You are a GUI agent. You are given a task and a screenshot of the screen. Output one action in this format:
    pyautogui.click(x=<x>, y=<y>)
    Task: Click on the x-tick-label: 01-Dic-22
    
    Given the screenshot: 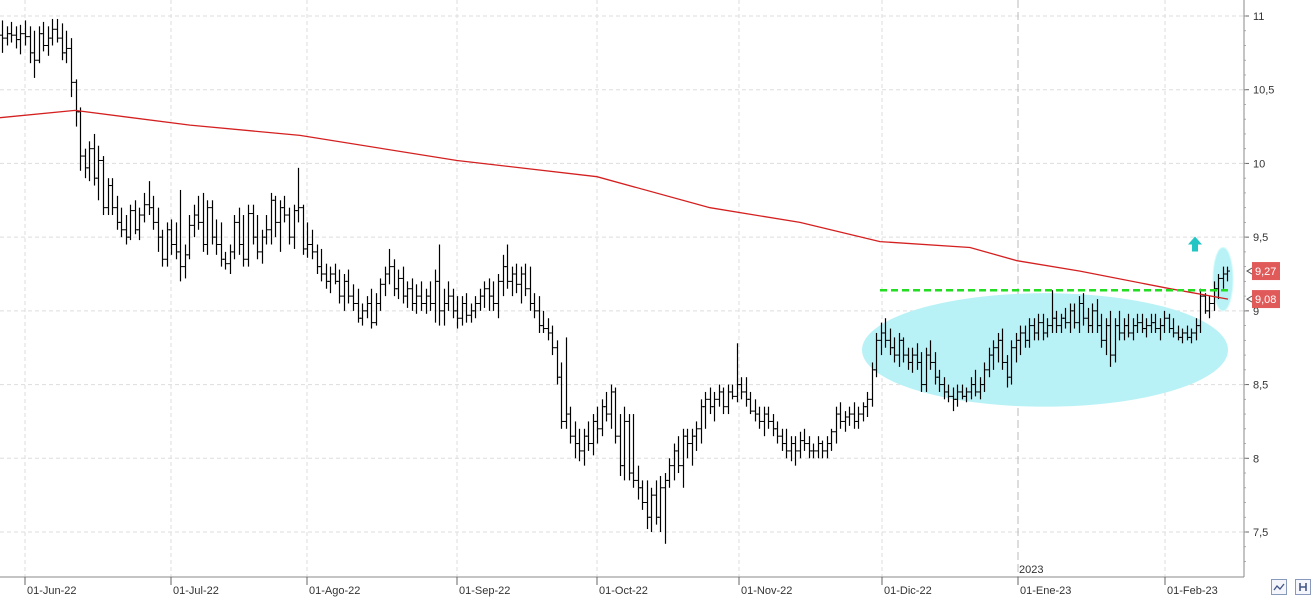 What is the action you would take?
    pyautogui.click(x=908, y=591)
    